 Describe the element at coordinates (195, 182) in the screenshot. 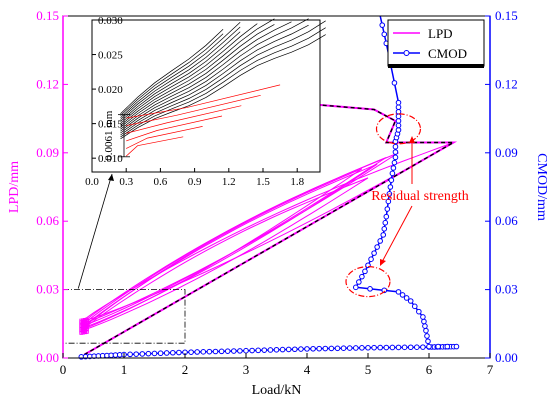

I see `inset-x-tick-label: 0.9` at that location.